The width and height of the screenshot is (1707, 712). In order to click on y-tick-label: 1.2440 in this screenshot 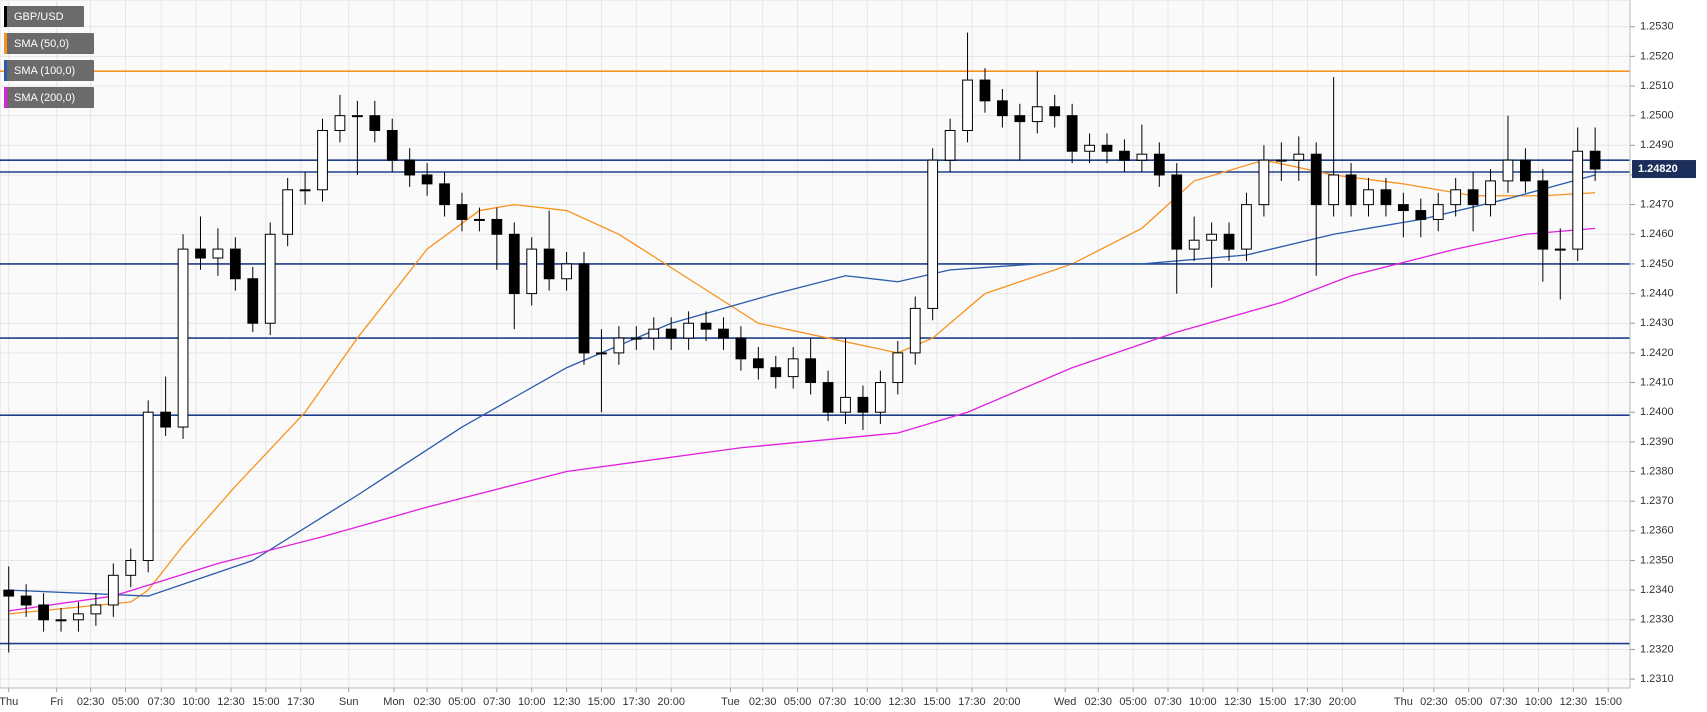, I will do `click(1657, 293)`.